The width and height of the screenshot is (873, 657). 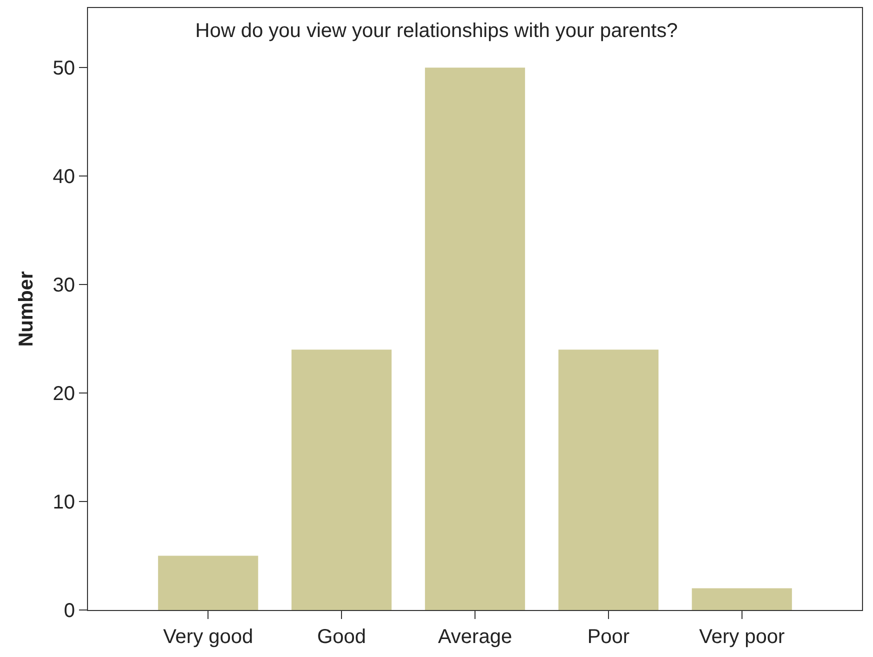 I want to click on y-axis-title: Number, so click(x=26, y=309).